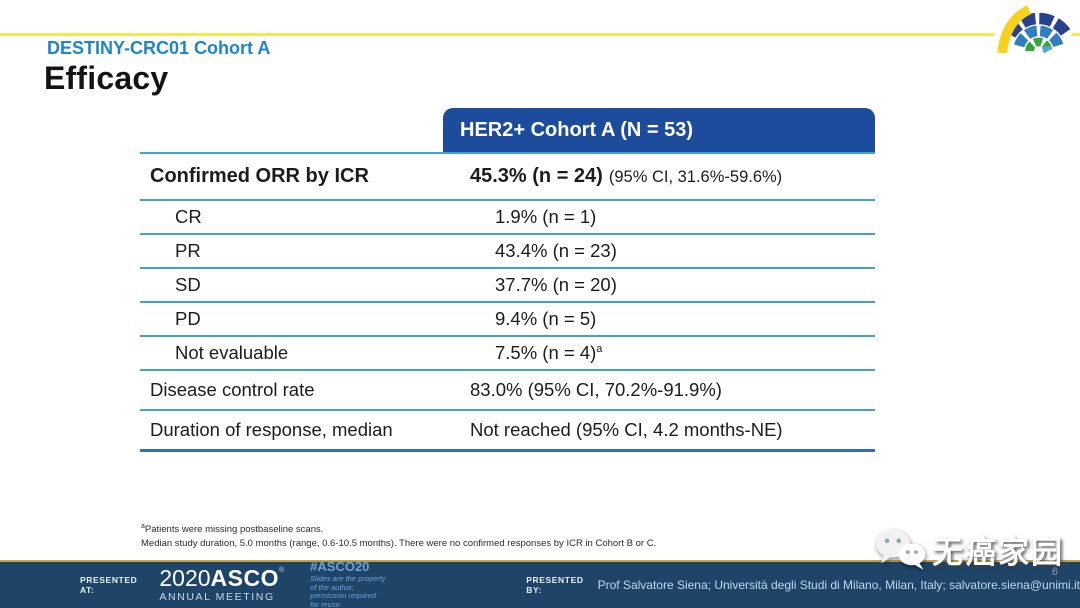 Image resolution: width=1080 pixels, height=608 pixels. I want to click on row-value: 37.7% (n = 20), so click(556, 284).